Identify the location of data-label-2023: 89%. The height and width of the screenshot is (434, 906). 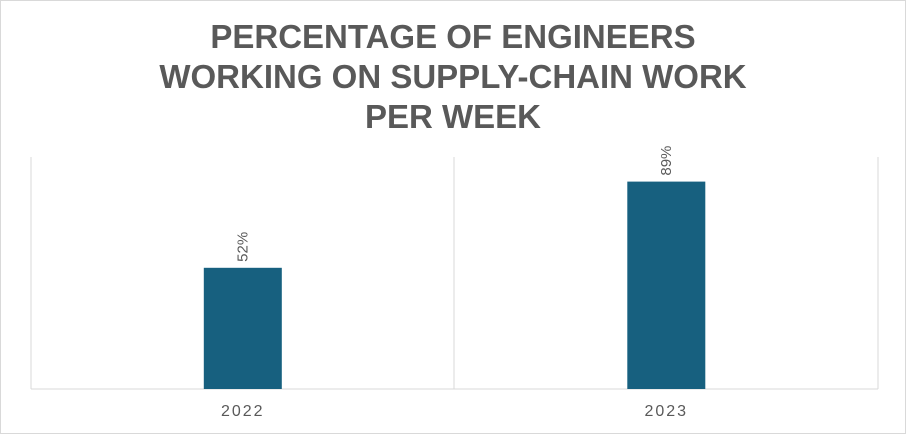
(666, 161).